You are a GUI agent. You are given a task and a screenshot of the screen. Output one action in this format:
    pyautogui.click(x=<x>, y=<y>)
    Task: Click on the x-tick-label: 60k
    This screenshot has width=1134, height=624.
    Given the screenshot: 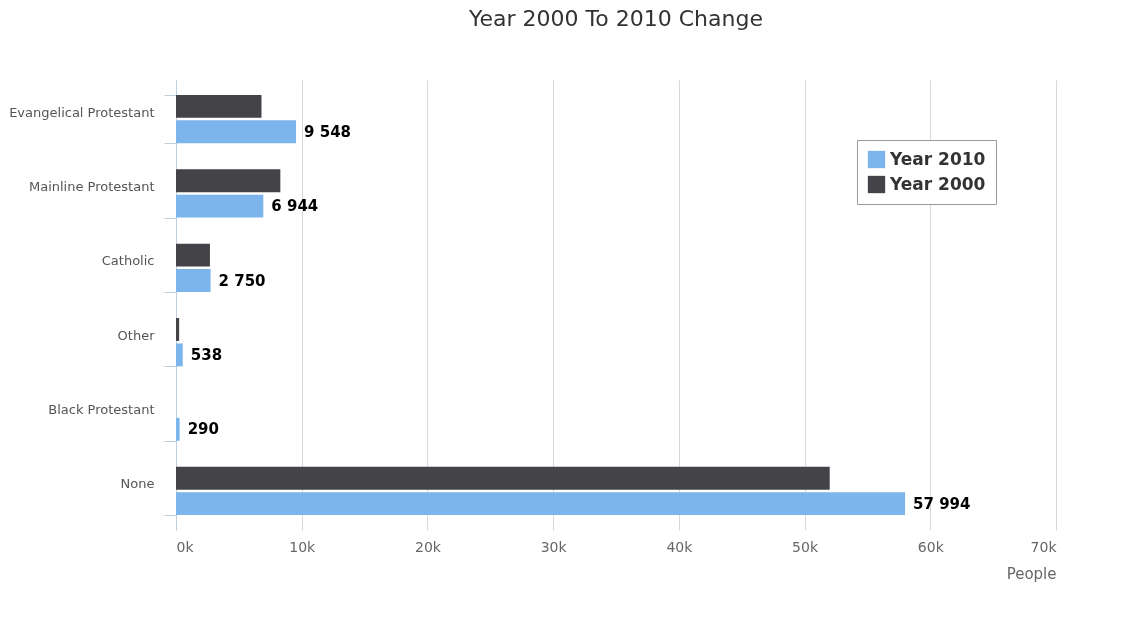 What is the action you would take?
    pyautogui.click(x=931, y=546)
    